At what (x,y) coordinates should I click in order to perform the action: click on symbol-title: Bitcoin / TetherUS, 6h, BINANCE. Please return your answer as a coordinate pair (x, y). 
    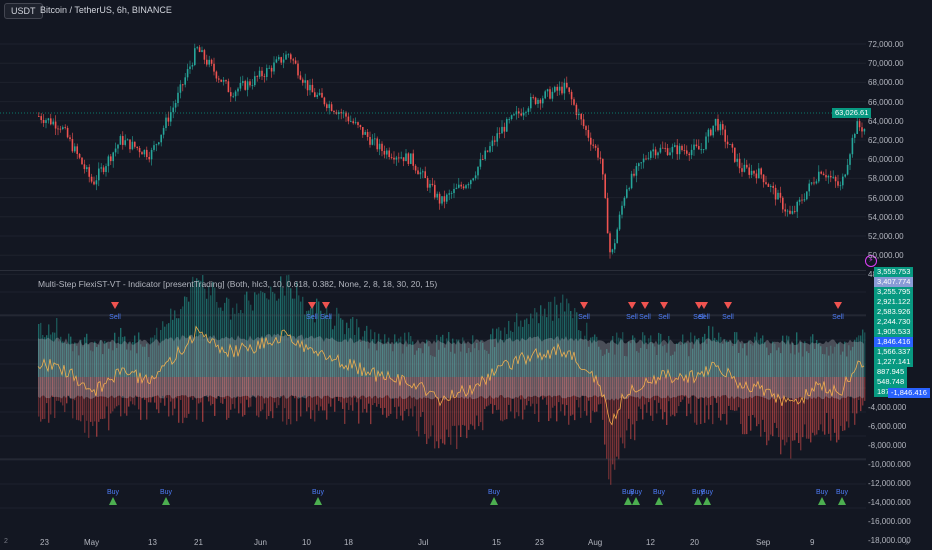
    Looking at the image, I should click on (106, 10).